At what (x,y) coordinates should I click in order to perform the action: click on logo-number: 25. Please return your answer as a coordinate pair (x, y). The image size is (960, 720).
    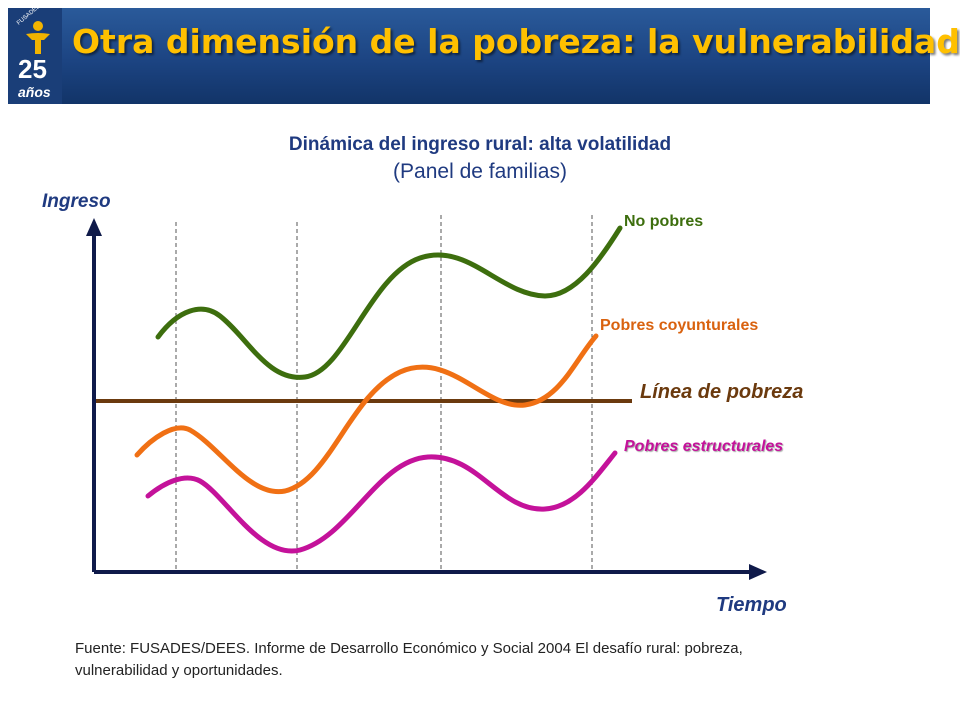
    Looking at the image, I should click on (32, 69).